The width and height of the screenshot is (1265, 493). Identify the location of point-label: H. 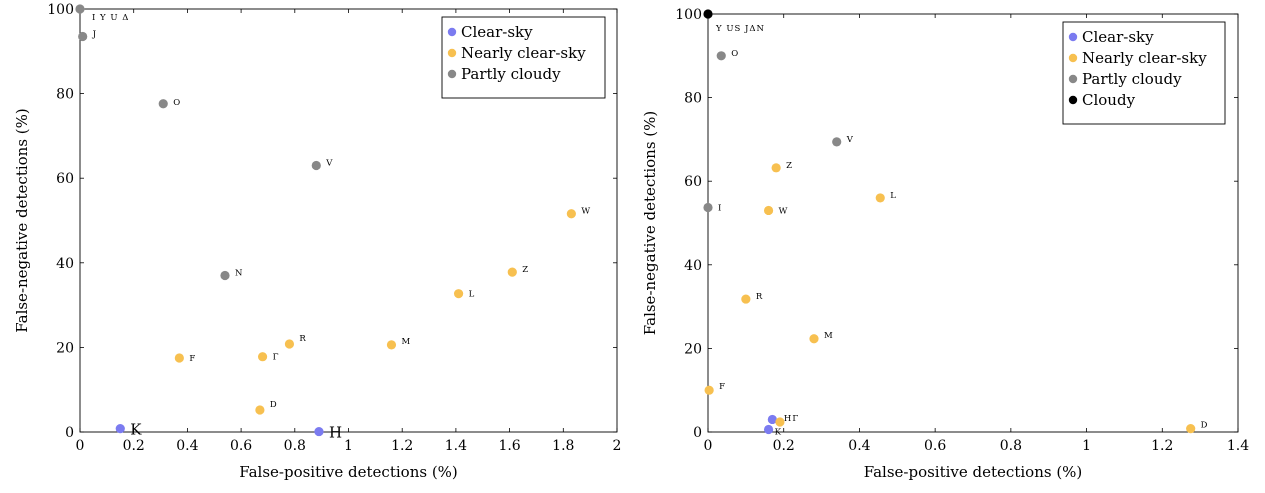
(335, 433).